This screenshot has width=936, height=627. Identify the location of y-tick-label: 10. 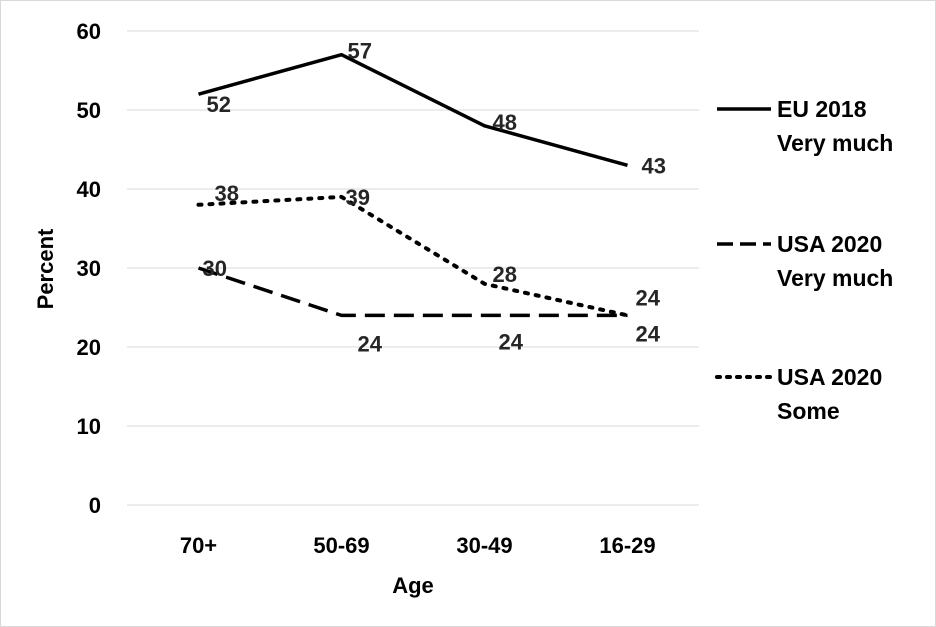
(89, 426).